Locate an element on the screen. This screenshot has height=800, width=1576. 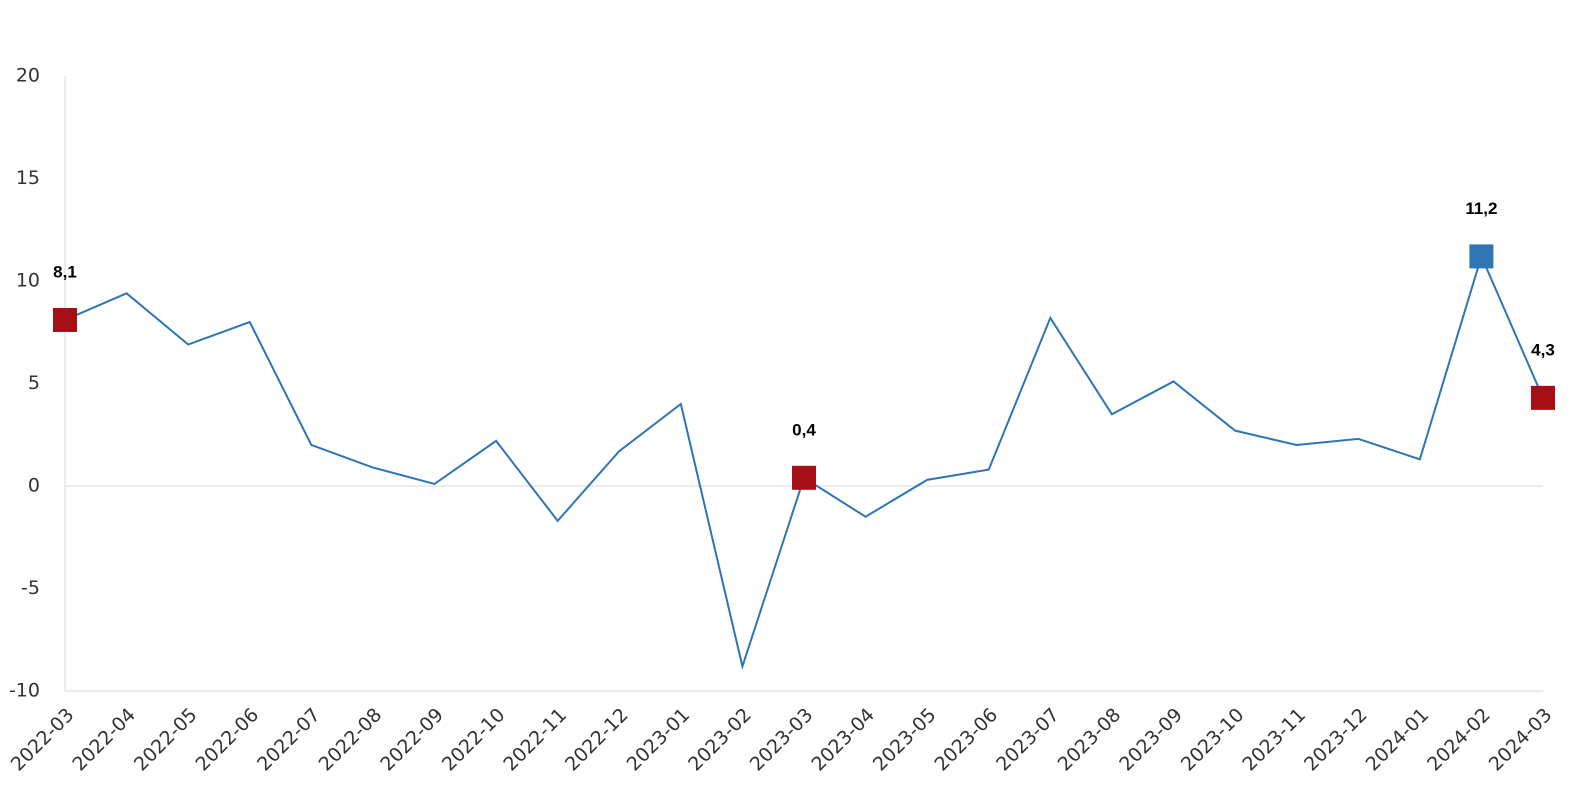
x-tick-label: 2023-01 is located at coordinates (659, 740).